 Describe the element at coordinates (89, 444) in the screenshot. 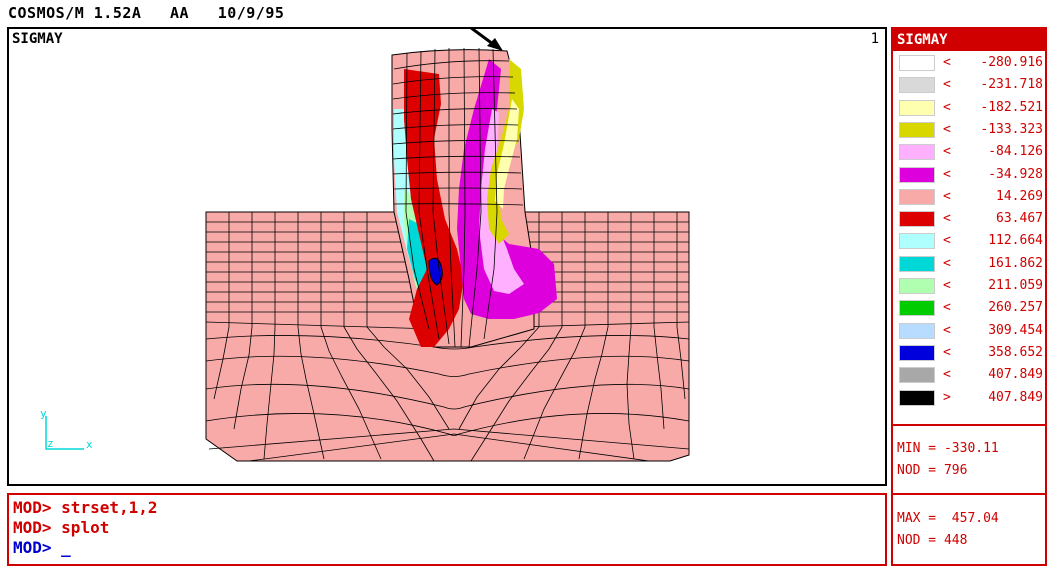

I see `axis-x-label: x` at that location.